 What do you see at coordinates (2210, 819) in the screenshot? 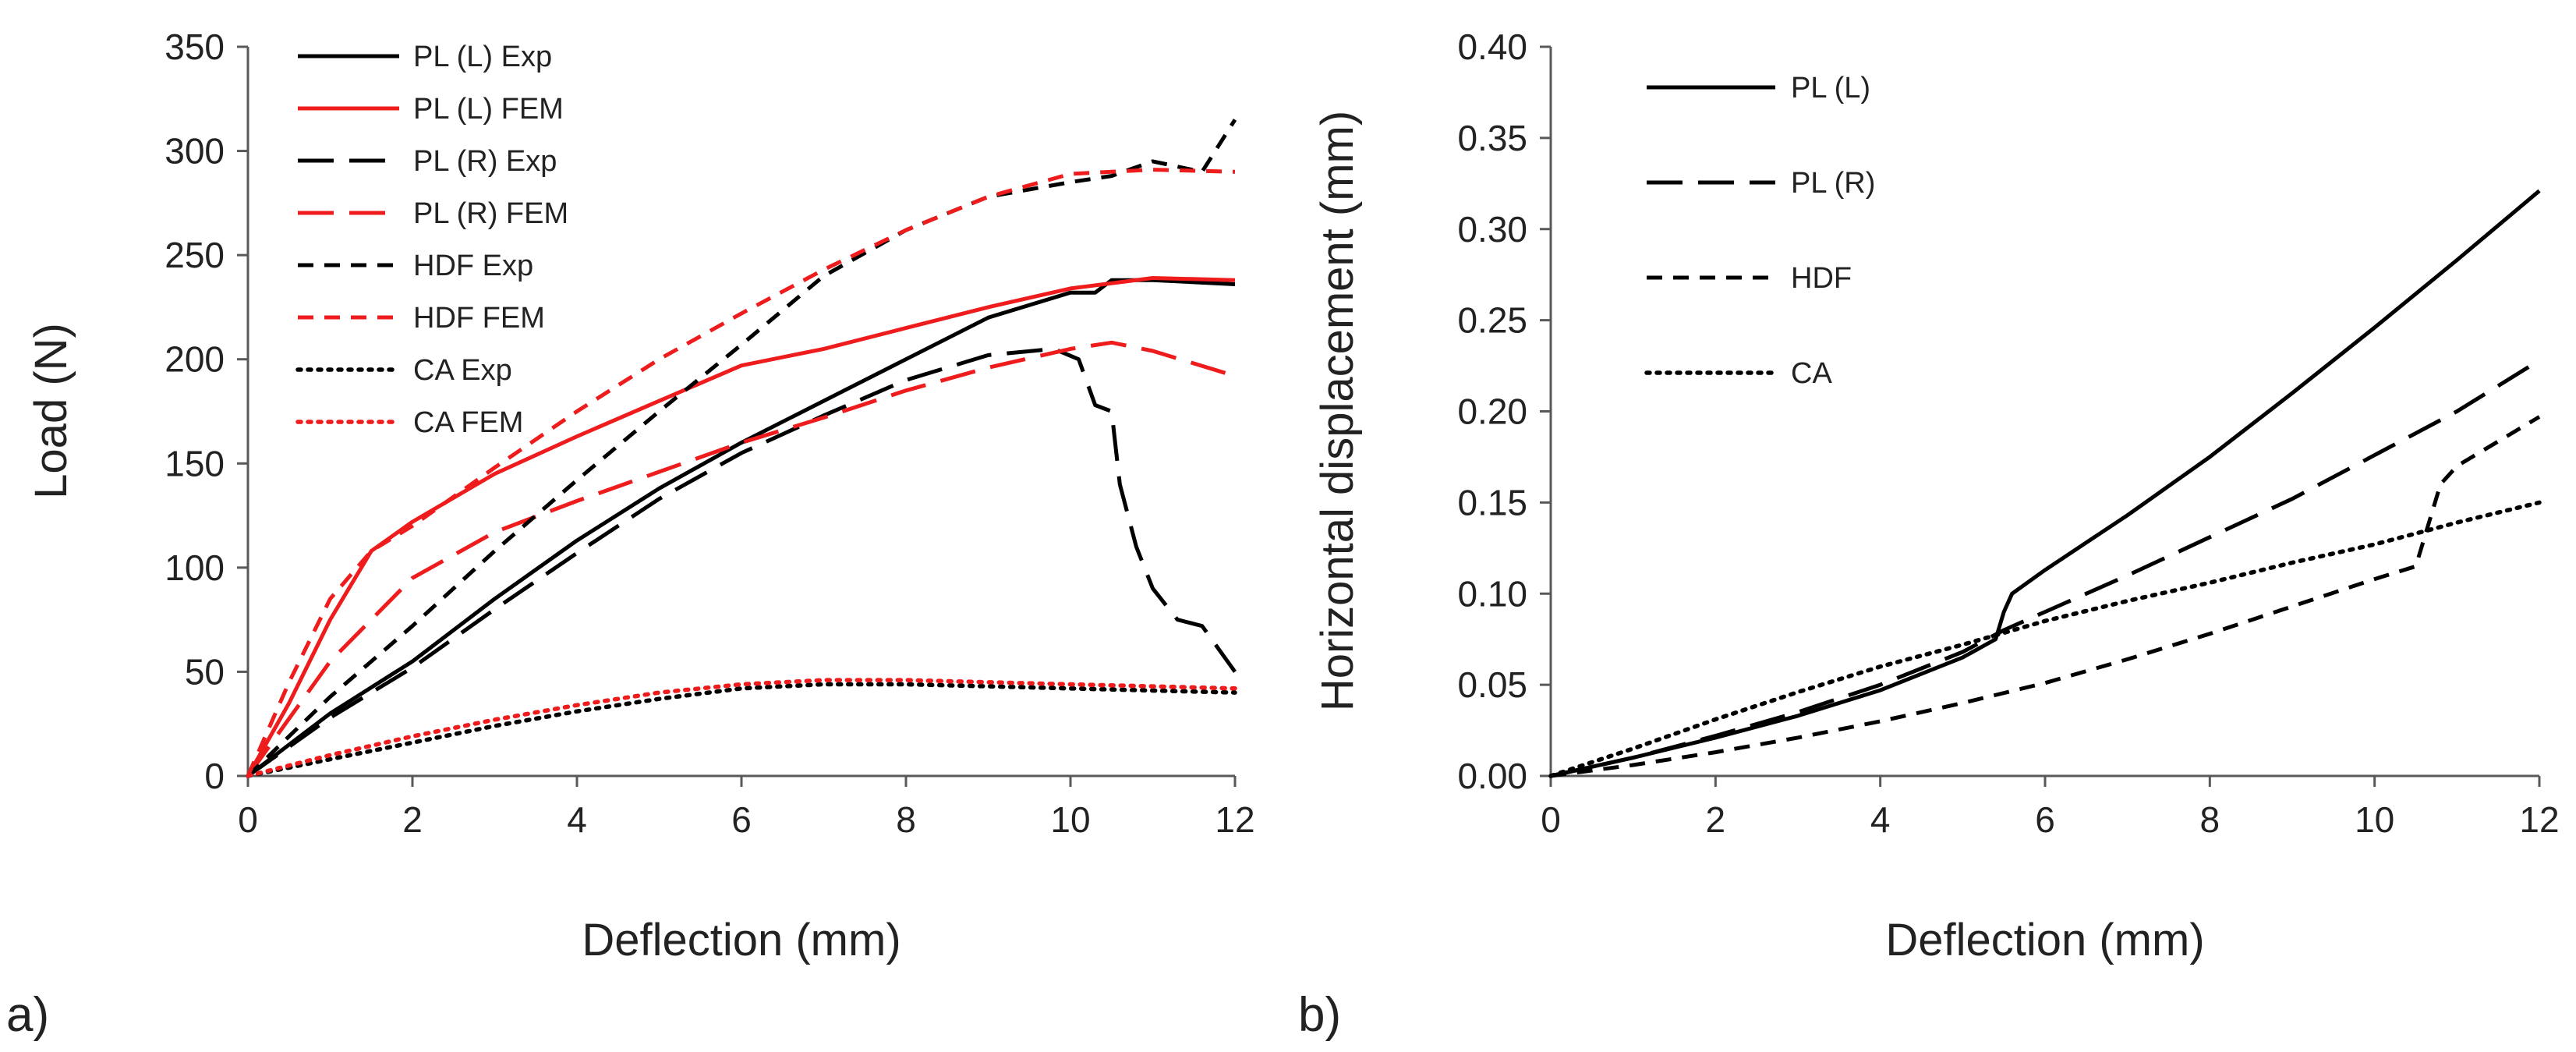
I see `panel-b-x-tick-label: 8` at bounding box center [2210, 819].